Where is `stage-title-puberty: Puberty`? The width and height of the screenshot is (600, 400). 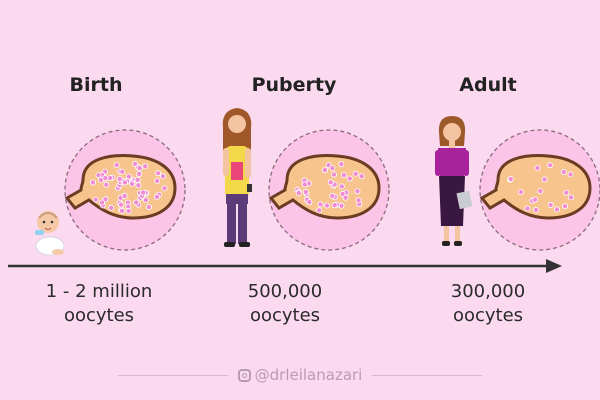
stage-title-puberty: Puberty is located at coordinates (294, 85).